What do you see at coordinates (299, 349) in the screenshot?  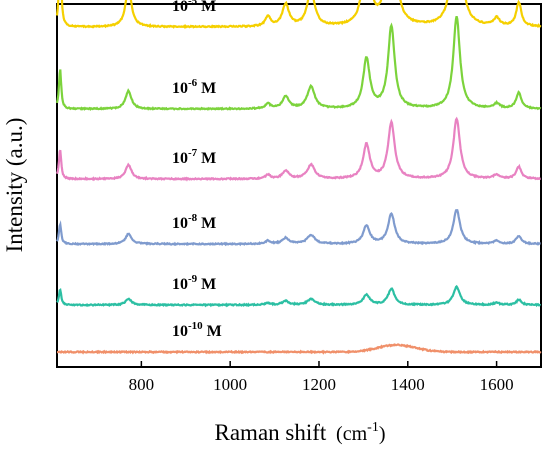 I see `spectrum-line-10--10` at bounding box center [299, 349].